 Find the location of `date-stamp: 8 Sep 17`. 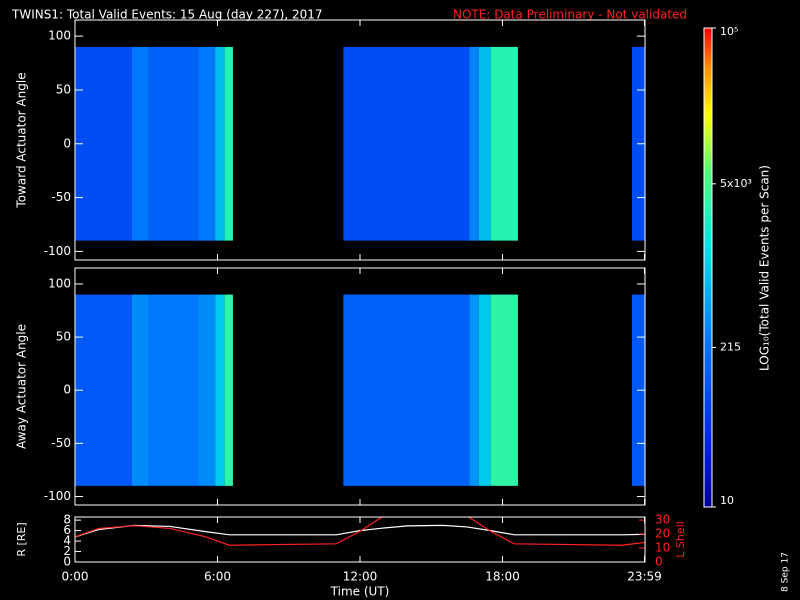

date-stamp: 8 Sep 17 is located at coordinates (786, 572).